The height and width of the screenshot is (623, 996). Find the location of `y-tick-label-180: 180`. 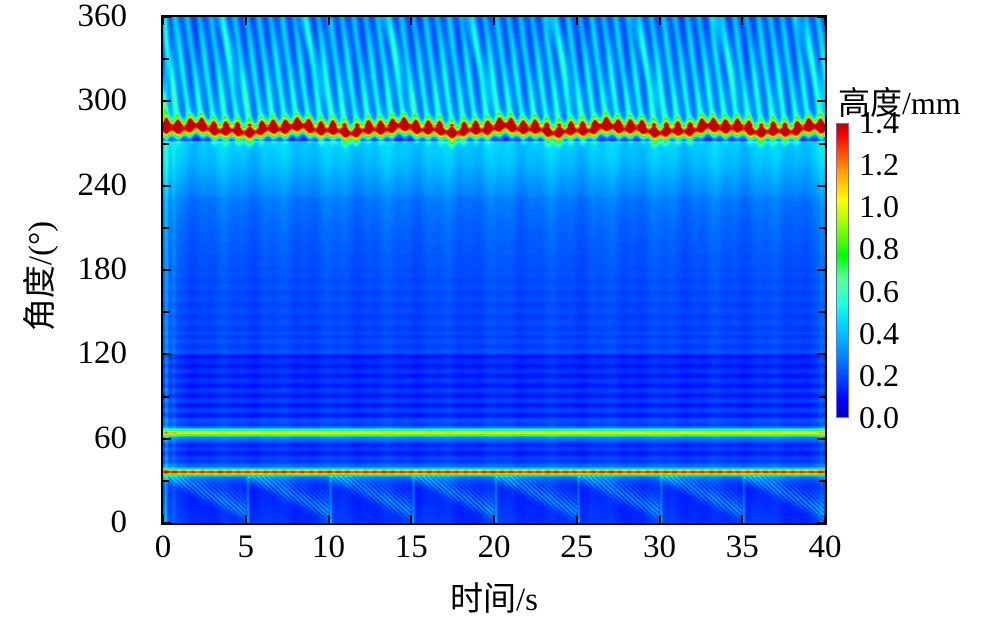

y-tick-label-180: 180 is located at coordinates (102, 269).